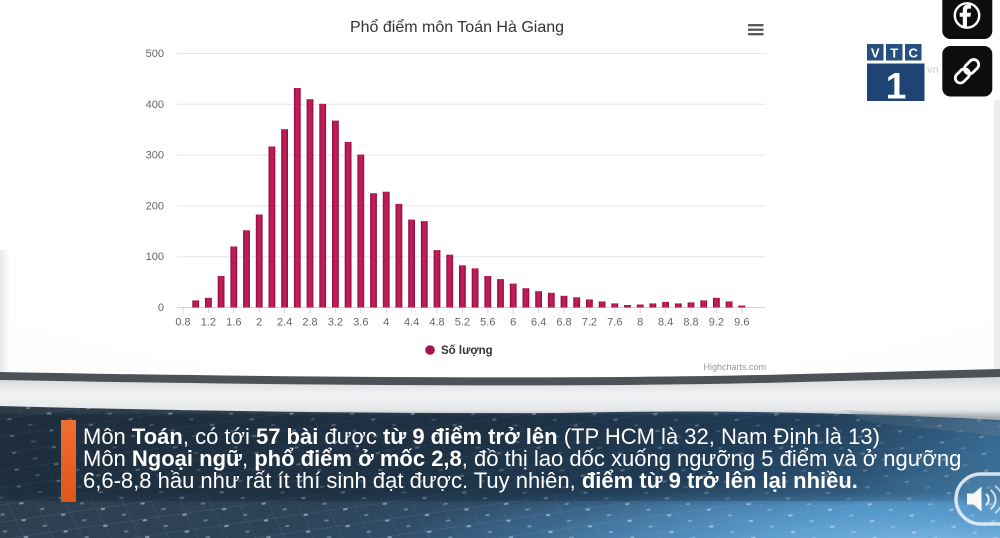 The image size is (1000, 538). What do you see at coordinates (411, 323) in the screenshot?
I see `svg-text: 4.4` at bounding box center [411, 323].